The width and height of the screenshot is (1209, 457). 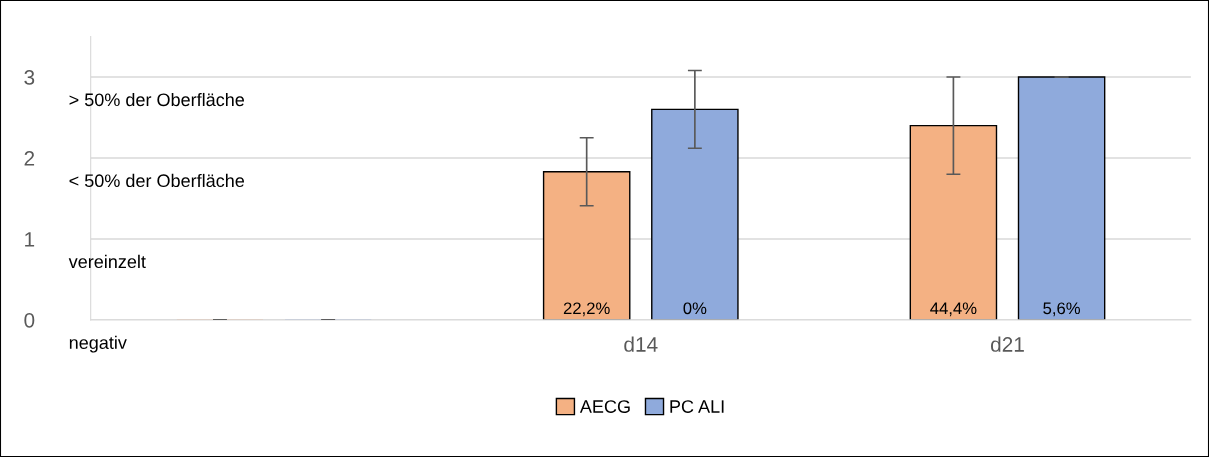 What do you see at coordinates (29, 77) in the screenshot?
I see `y-tick-label: 3` at bounding box center [29, 77].